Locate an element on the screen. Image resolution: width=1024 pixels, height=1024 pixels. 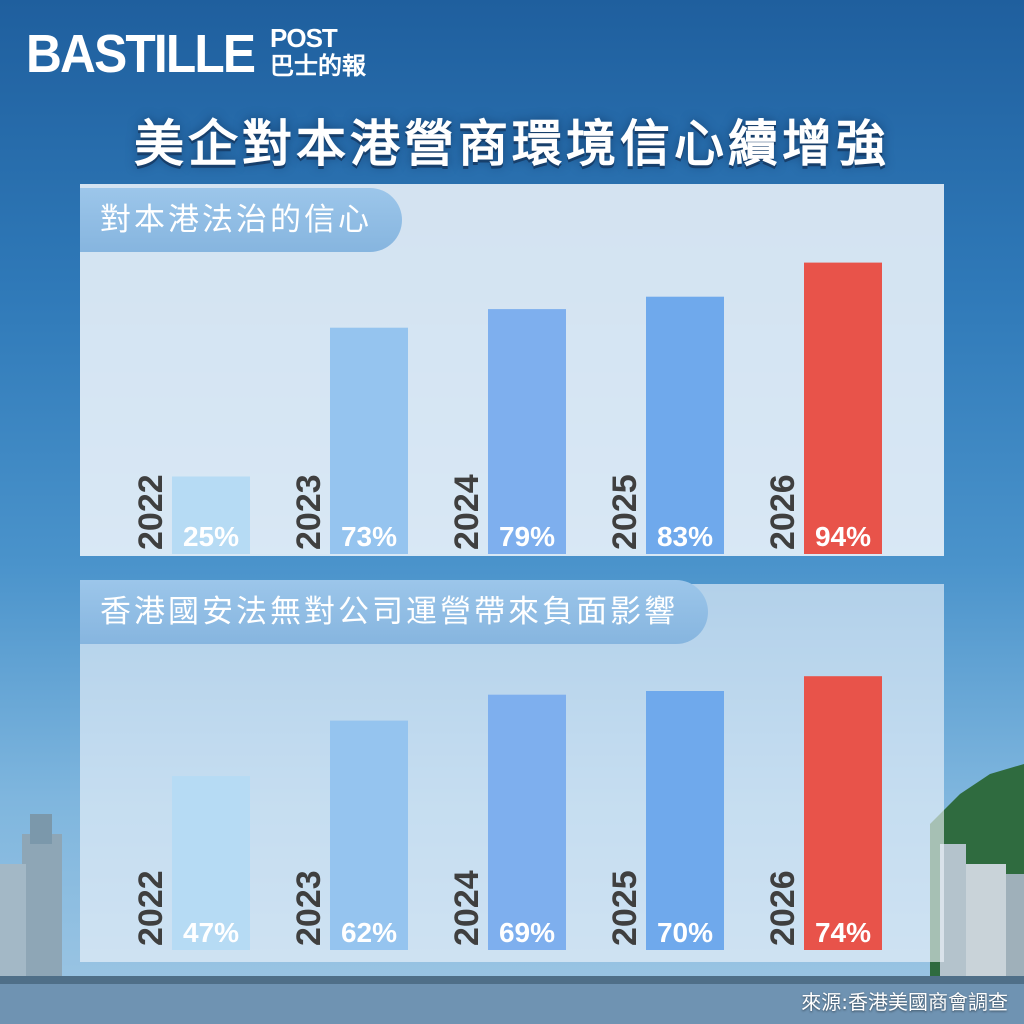
bastille-post-logo: BASTILLE POST 巴士的報 is located at coordinates (226, 51).